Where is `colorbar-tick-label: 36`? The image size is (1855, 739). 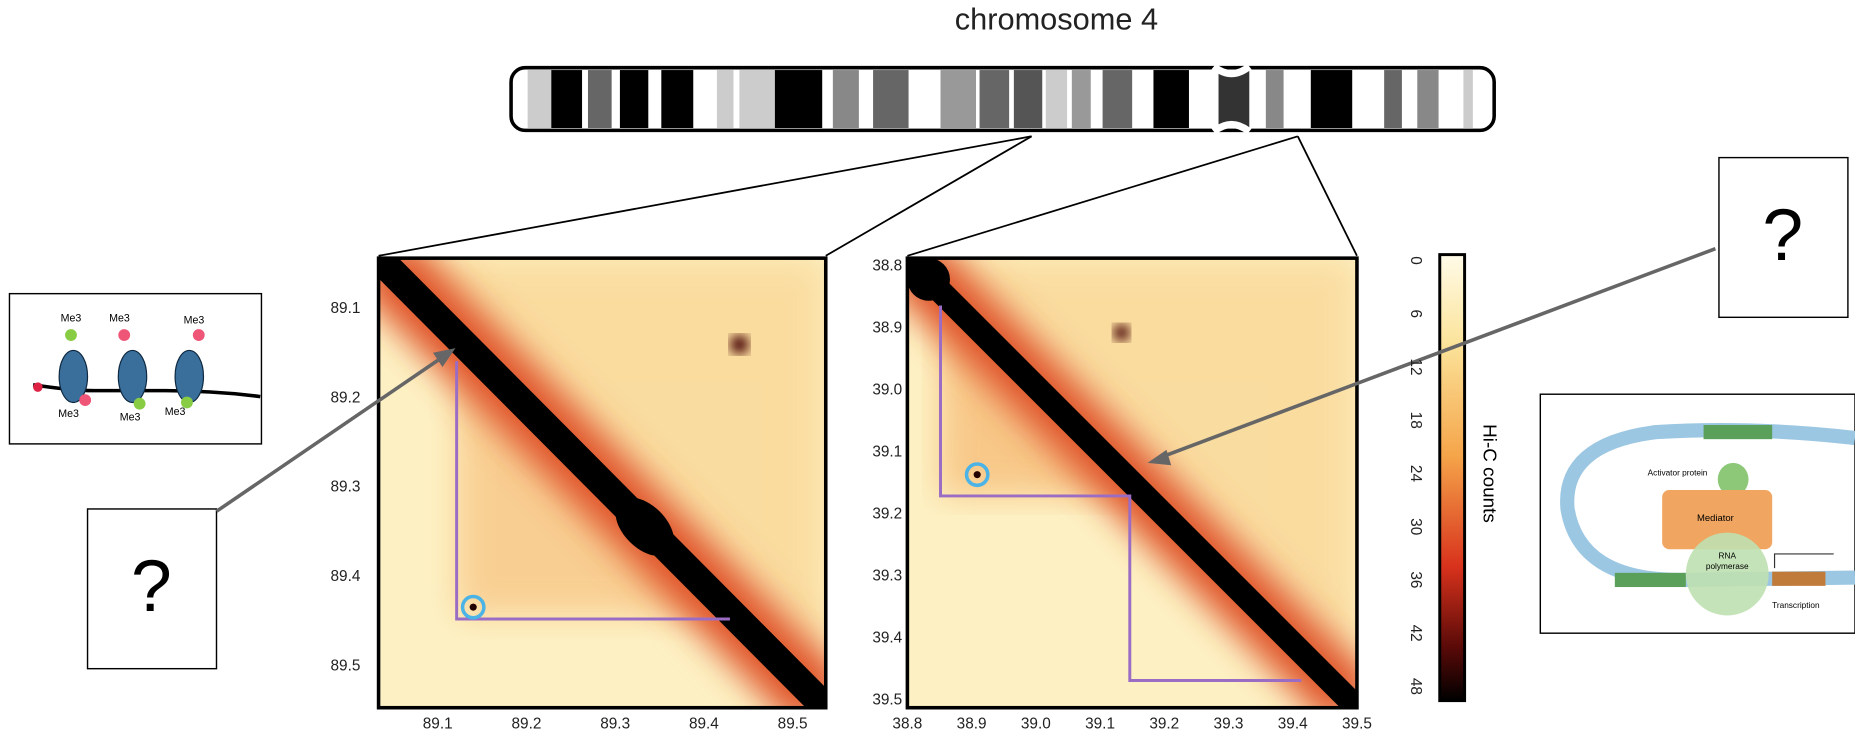 colorbar-tick-label: 36 is located at coordinates (1415, 579).